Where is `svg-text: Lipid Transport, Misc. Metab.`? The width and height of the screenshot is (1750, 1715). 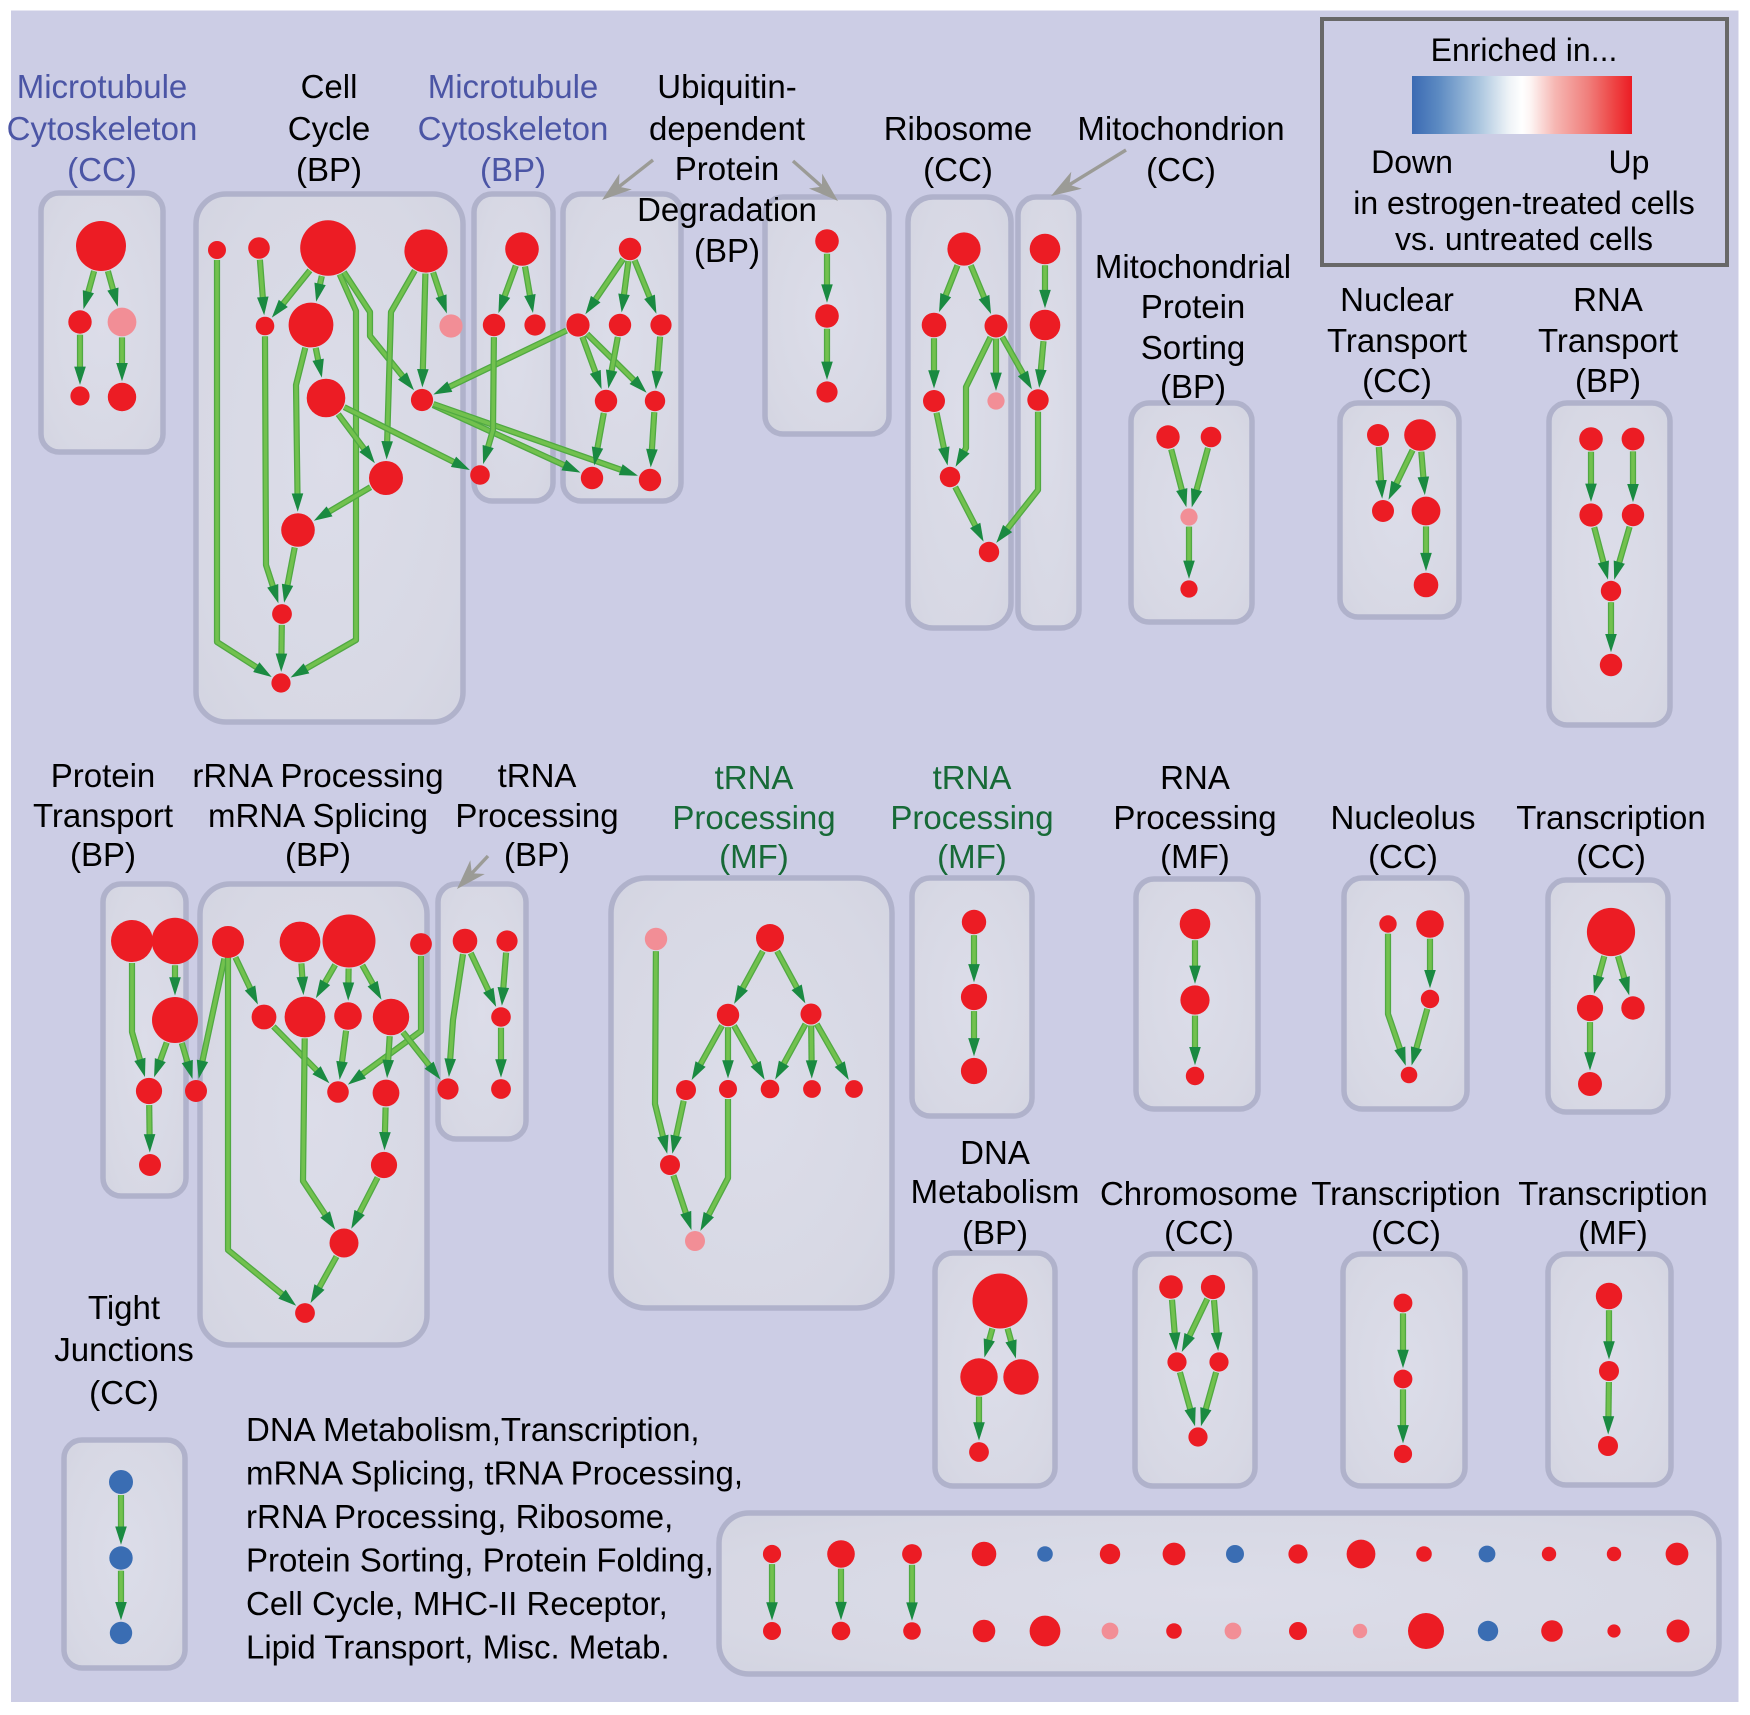
svg-text: Lipid Transport, Misc. Metab. is located at coordinates (458, 1647).